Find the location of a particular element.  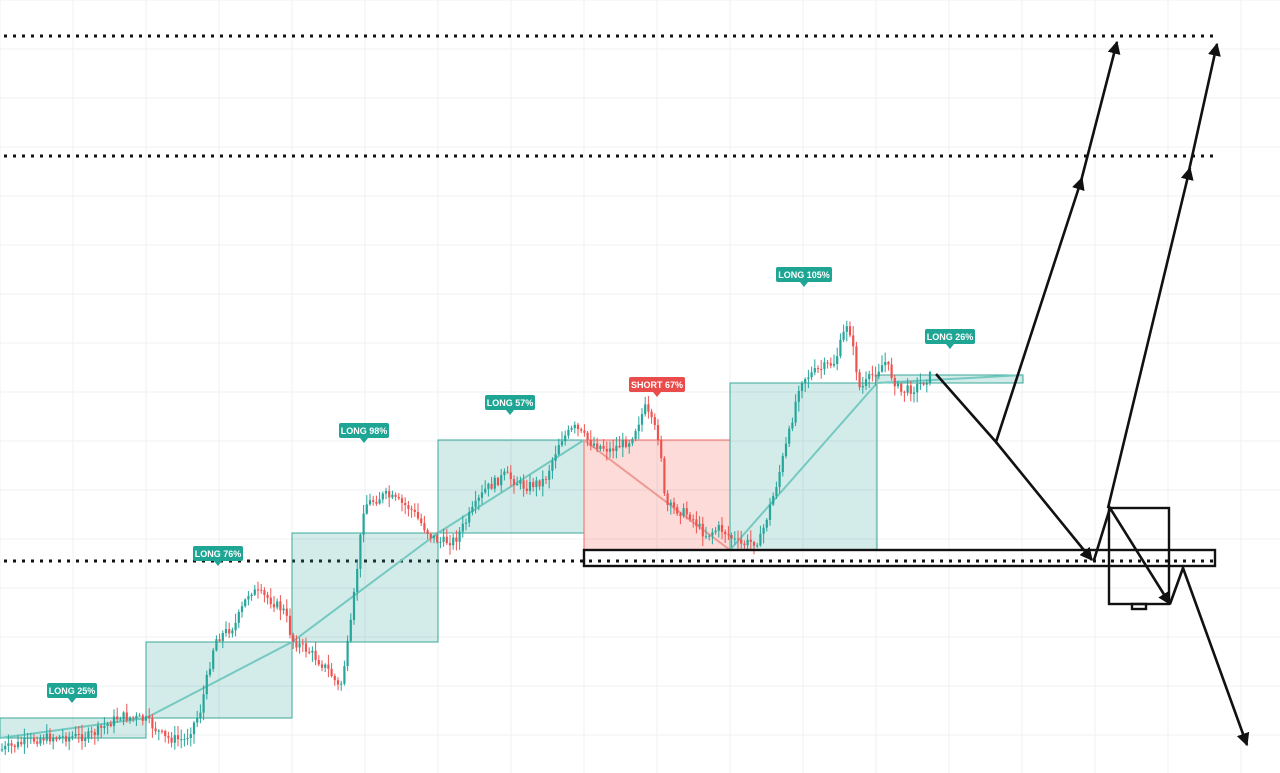

trade-label-text: LONG 25% is located at coordinates (72, 691).